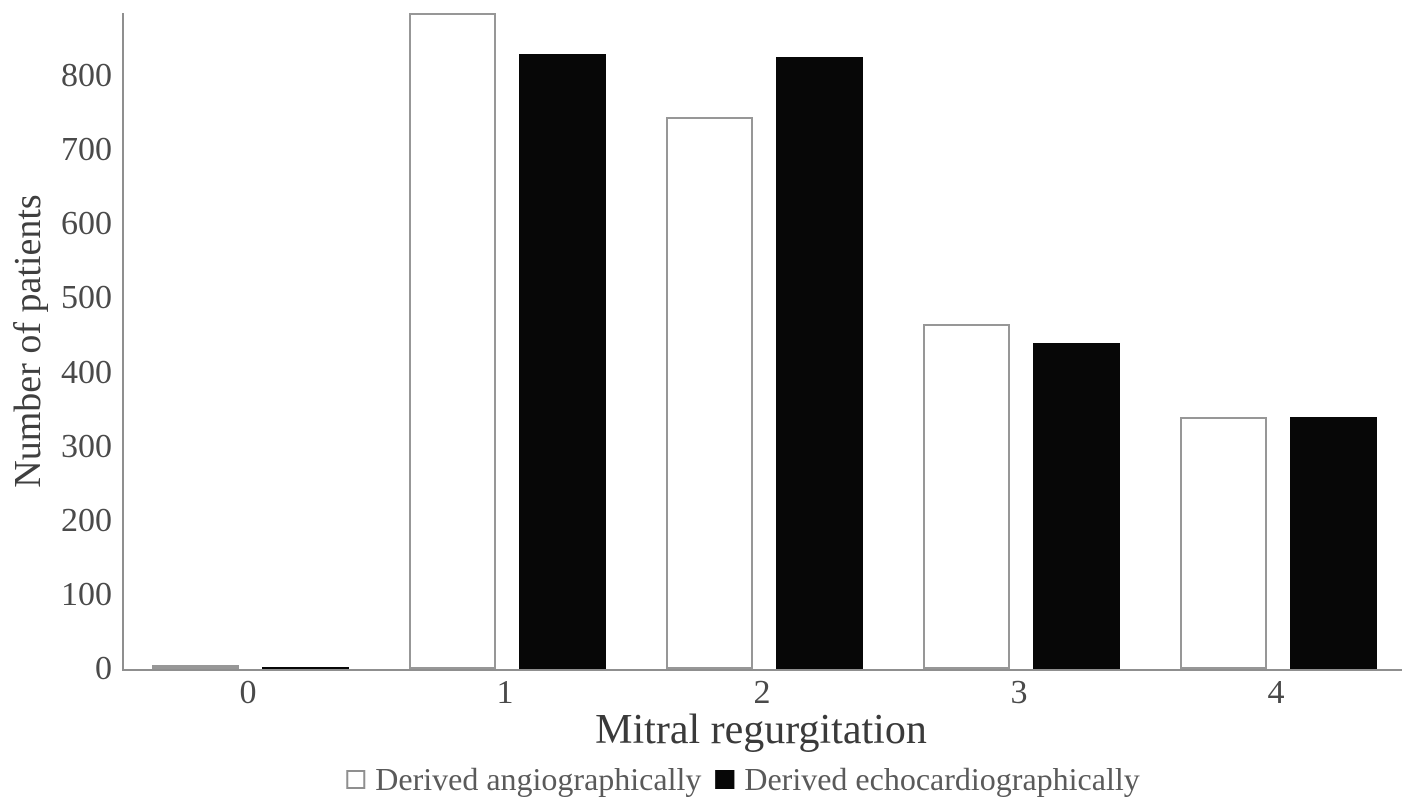 The image size is (1417, 810). I want to click on x-tick-label-0: 0, so click(248, 692).